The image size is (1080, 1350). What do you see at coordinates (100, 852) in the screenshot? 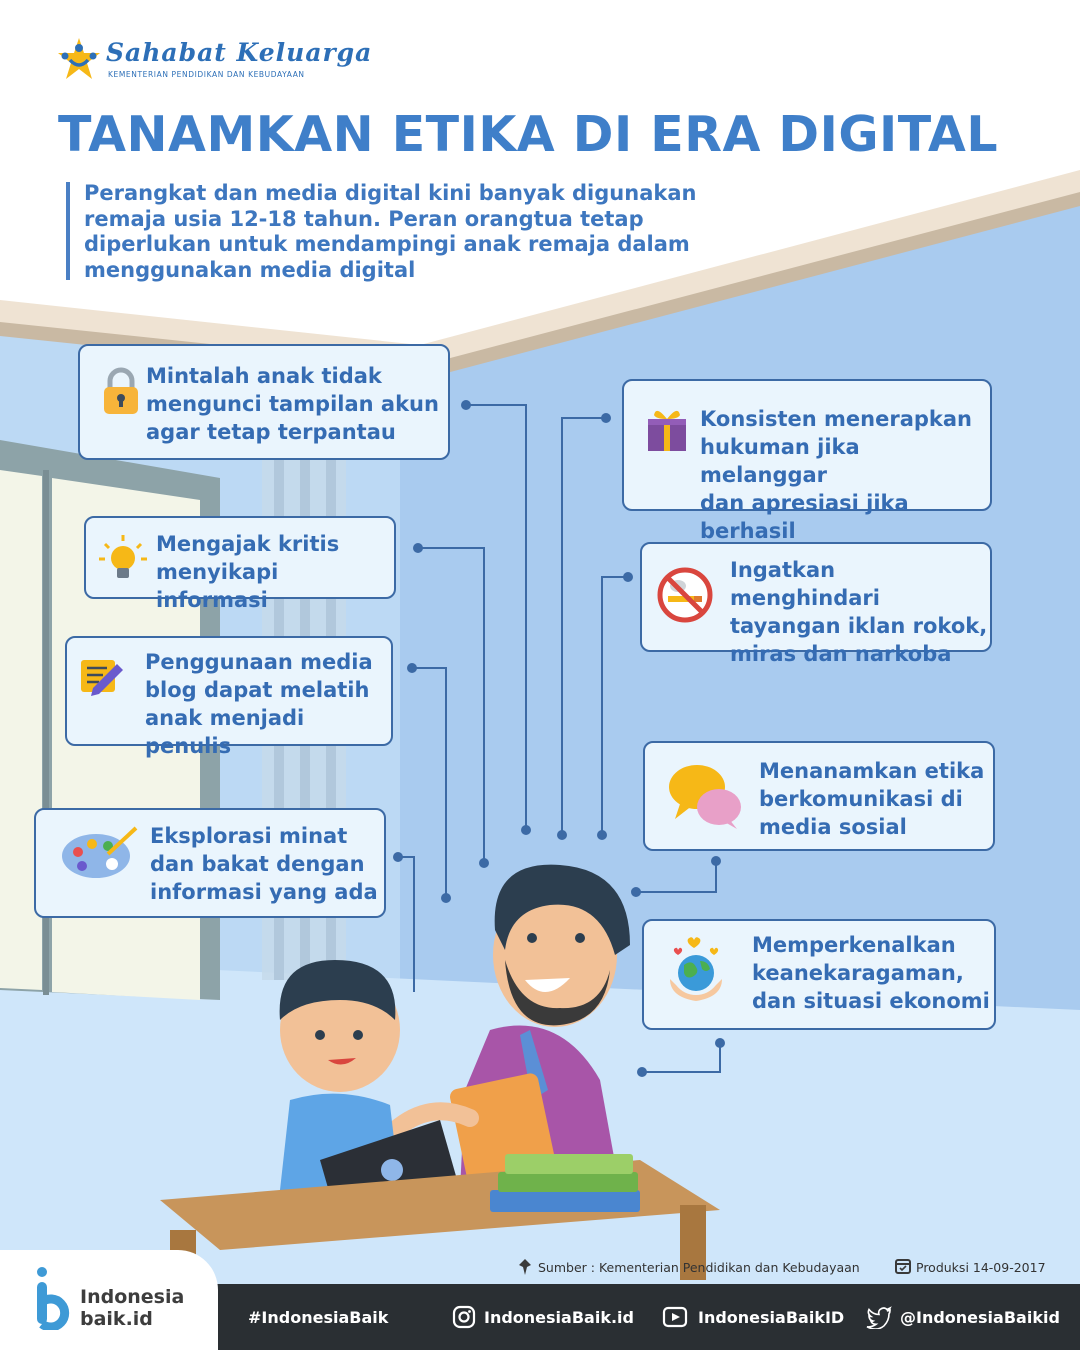
I see `paint-palette-icon` at bounding box center [100, 852].